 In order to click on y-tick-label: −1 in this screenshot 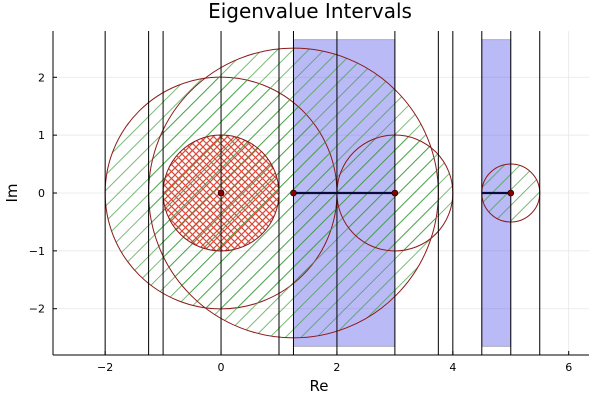, I will do `click(37, 251)`.